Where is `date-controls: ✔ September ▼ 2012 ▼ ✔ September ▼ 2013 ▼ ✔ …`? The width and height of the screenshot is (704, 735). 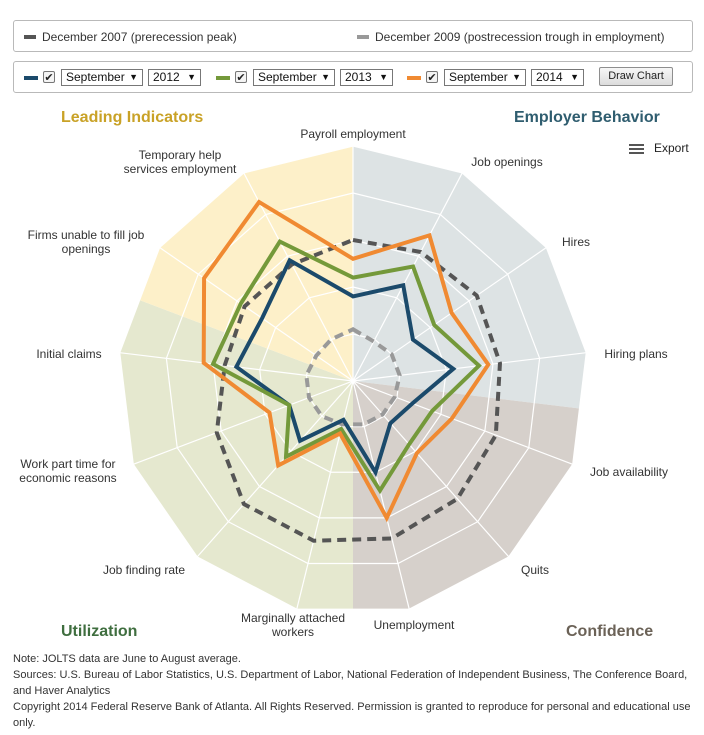 date-controls: ✔ September ▼ 2012 ▼ ✔ September ▼ 2013 ▼ ✔ … is located at coordinates (353, 77).